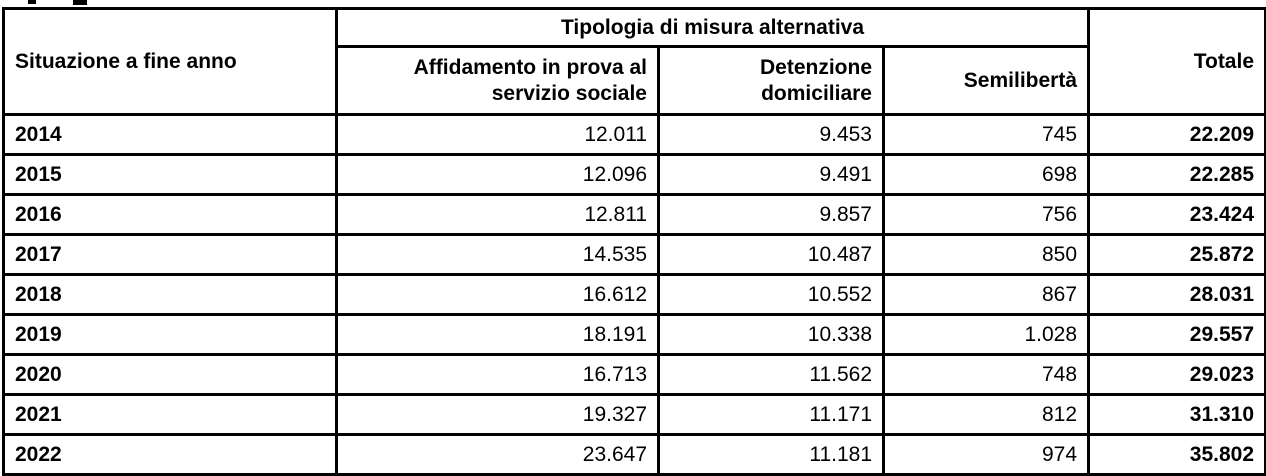  Describe the element at coordinates (986, 454) in the screenshot. I see `semiliberta-cell: 974` at that location.